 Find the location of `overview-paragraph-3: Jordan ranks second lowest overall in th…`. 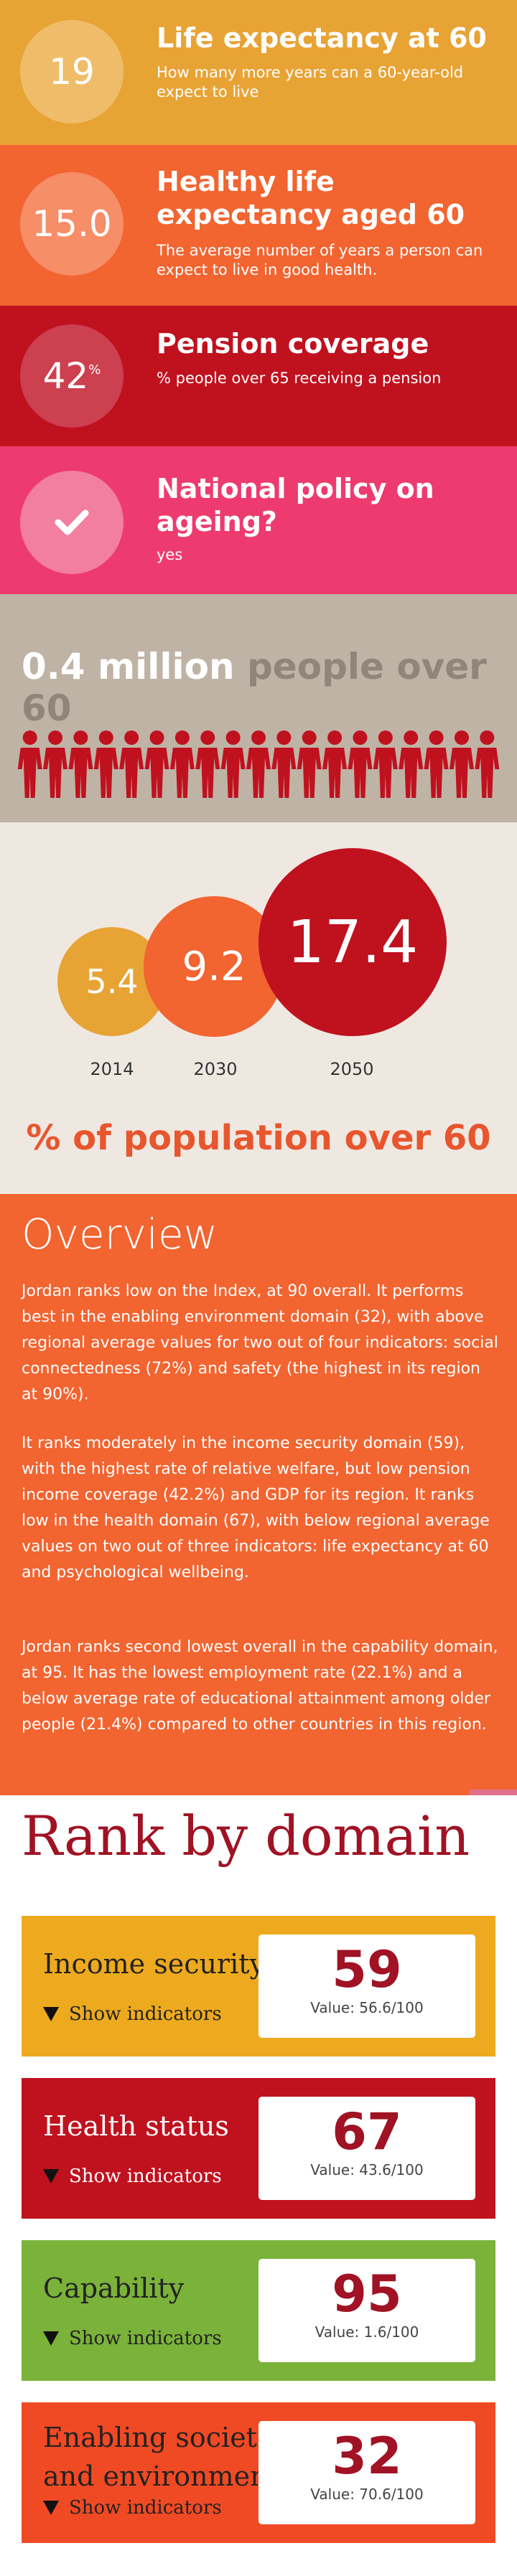

overview-paragraph-3: Jordan ranks second lowest overall in th… is located at coordinates (260, 1686).